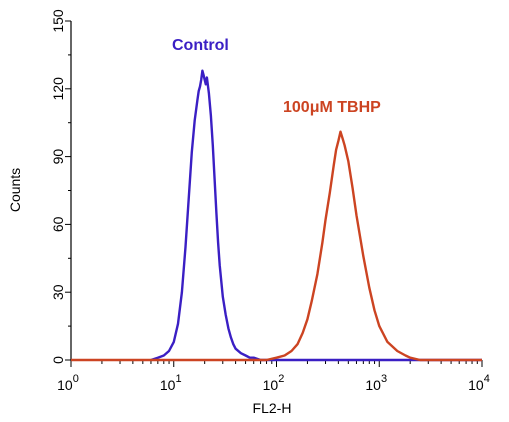 This screenshot has width=509, height=422. What do you see at coordinates (60, 186) in the screenshot?
I see `y-axis-ticks: 0 30 60 90 120 150` at bounding box center [60, 186].